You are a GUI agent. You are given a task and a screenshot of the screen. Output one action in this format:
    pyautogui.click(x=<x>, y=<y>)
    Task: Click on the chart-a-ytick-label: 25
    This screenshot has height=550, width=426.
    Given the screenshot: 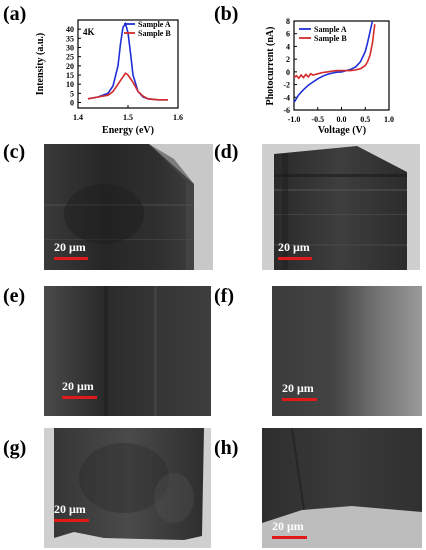 What is the action you would take?
    pyautogui.click(x=70, y=57)
    